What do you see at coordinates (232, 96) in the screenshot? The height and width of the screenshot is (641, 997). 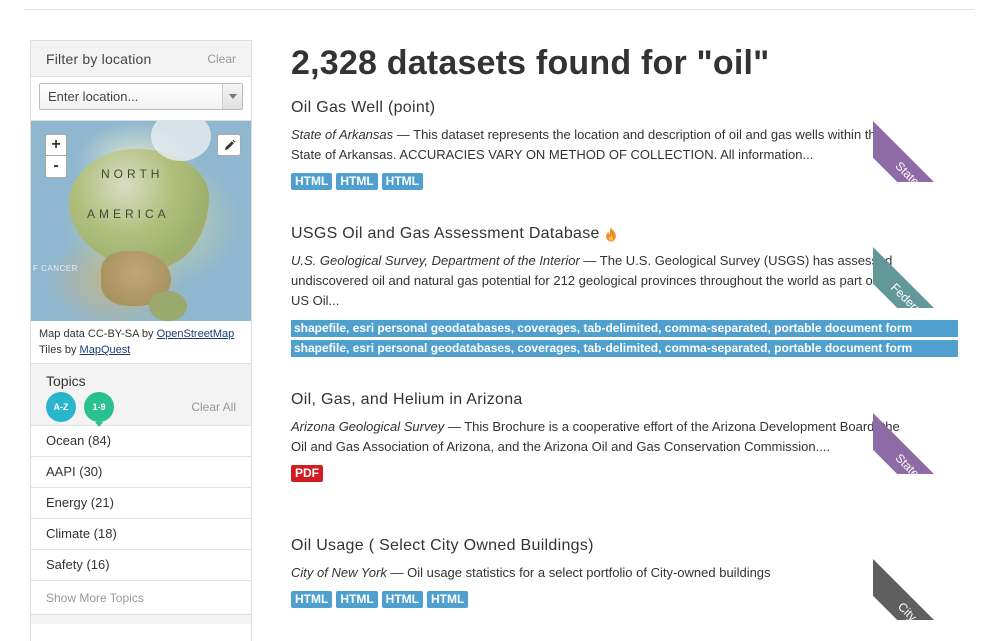 I see `chevron-down-icon` at bounding box center [232, 96].